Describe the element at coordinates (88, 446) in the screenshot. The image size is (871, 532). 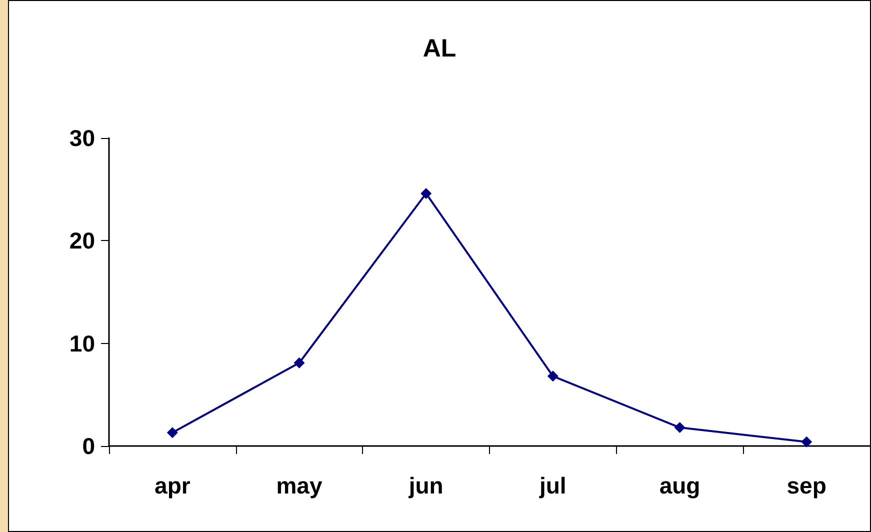
I see `y-tick-label: 0` at that location.